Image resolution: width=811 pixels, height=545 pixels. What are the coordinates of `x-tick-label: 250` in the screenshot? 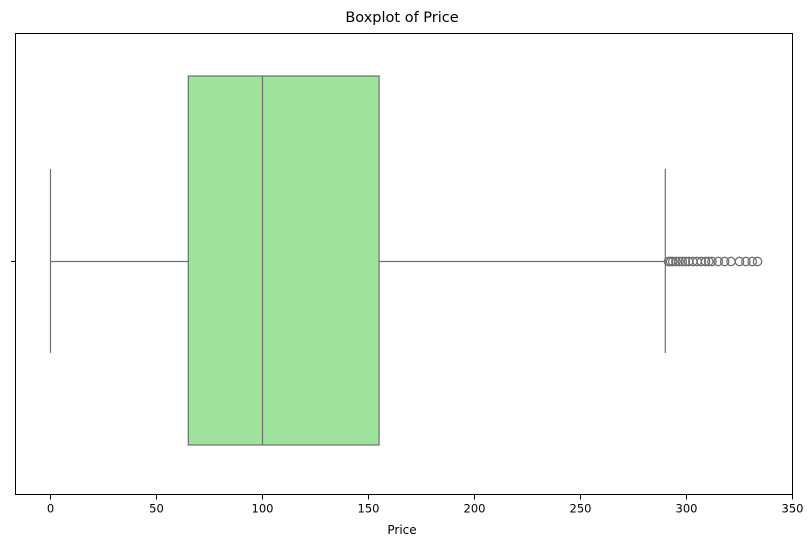 It's located at (581, 509).